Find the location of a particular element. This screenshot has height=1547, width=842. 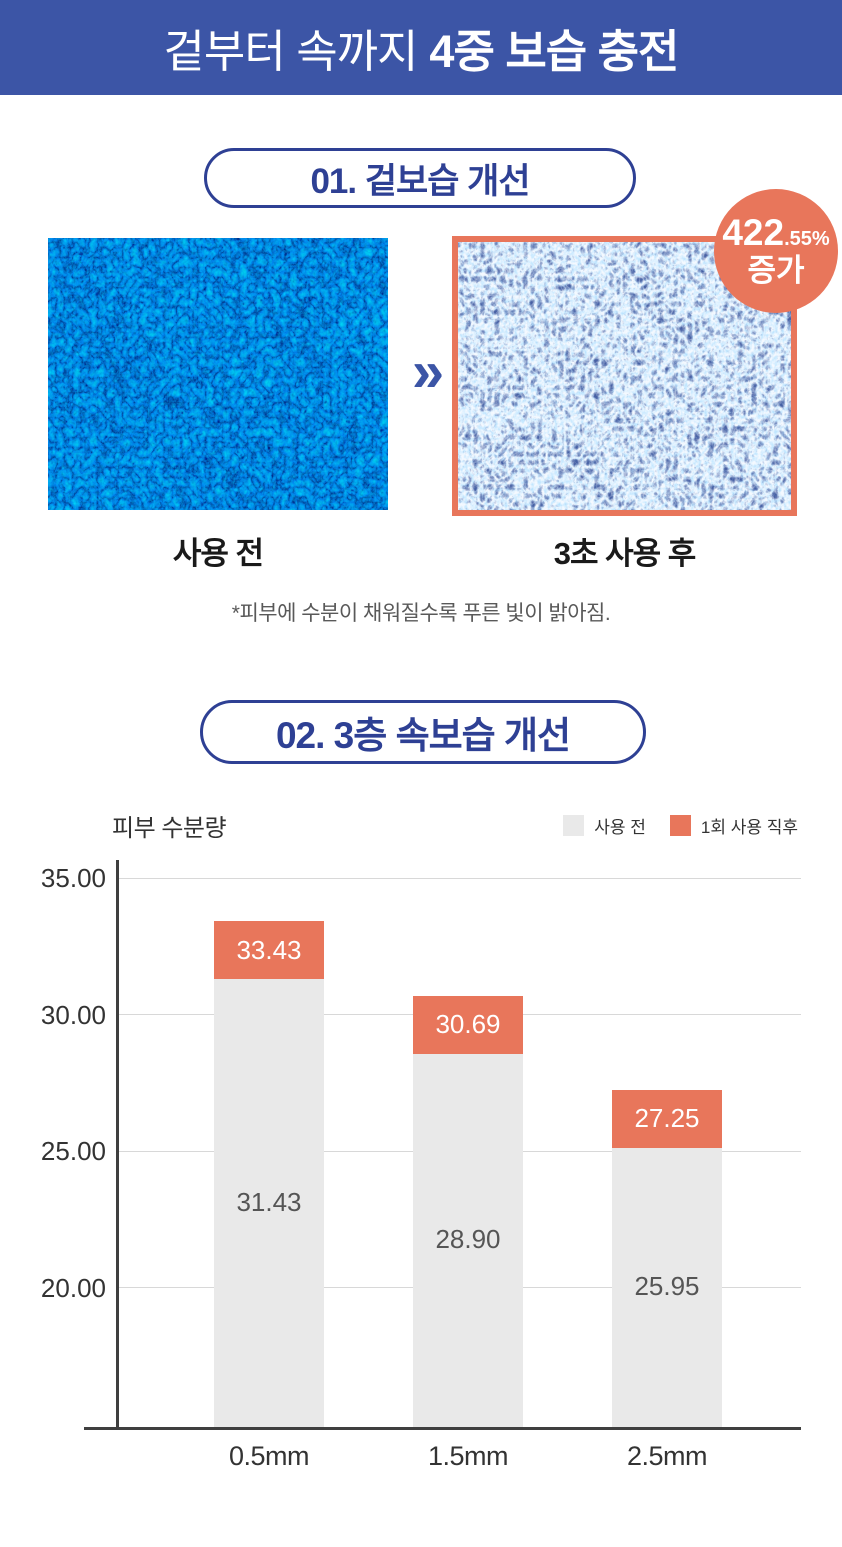

double-chevron-right-icon: » is located at coordinates (428, 371).